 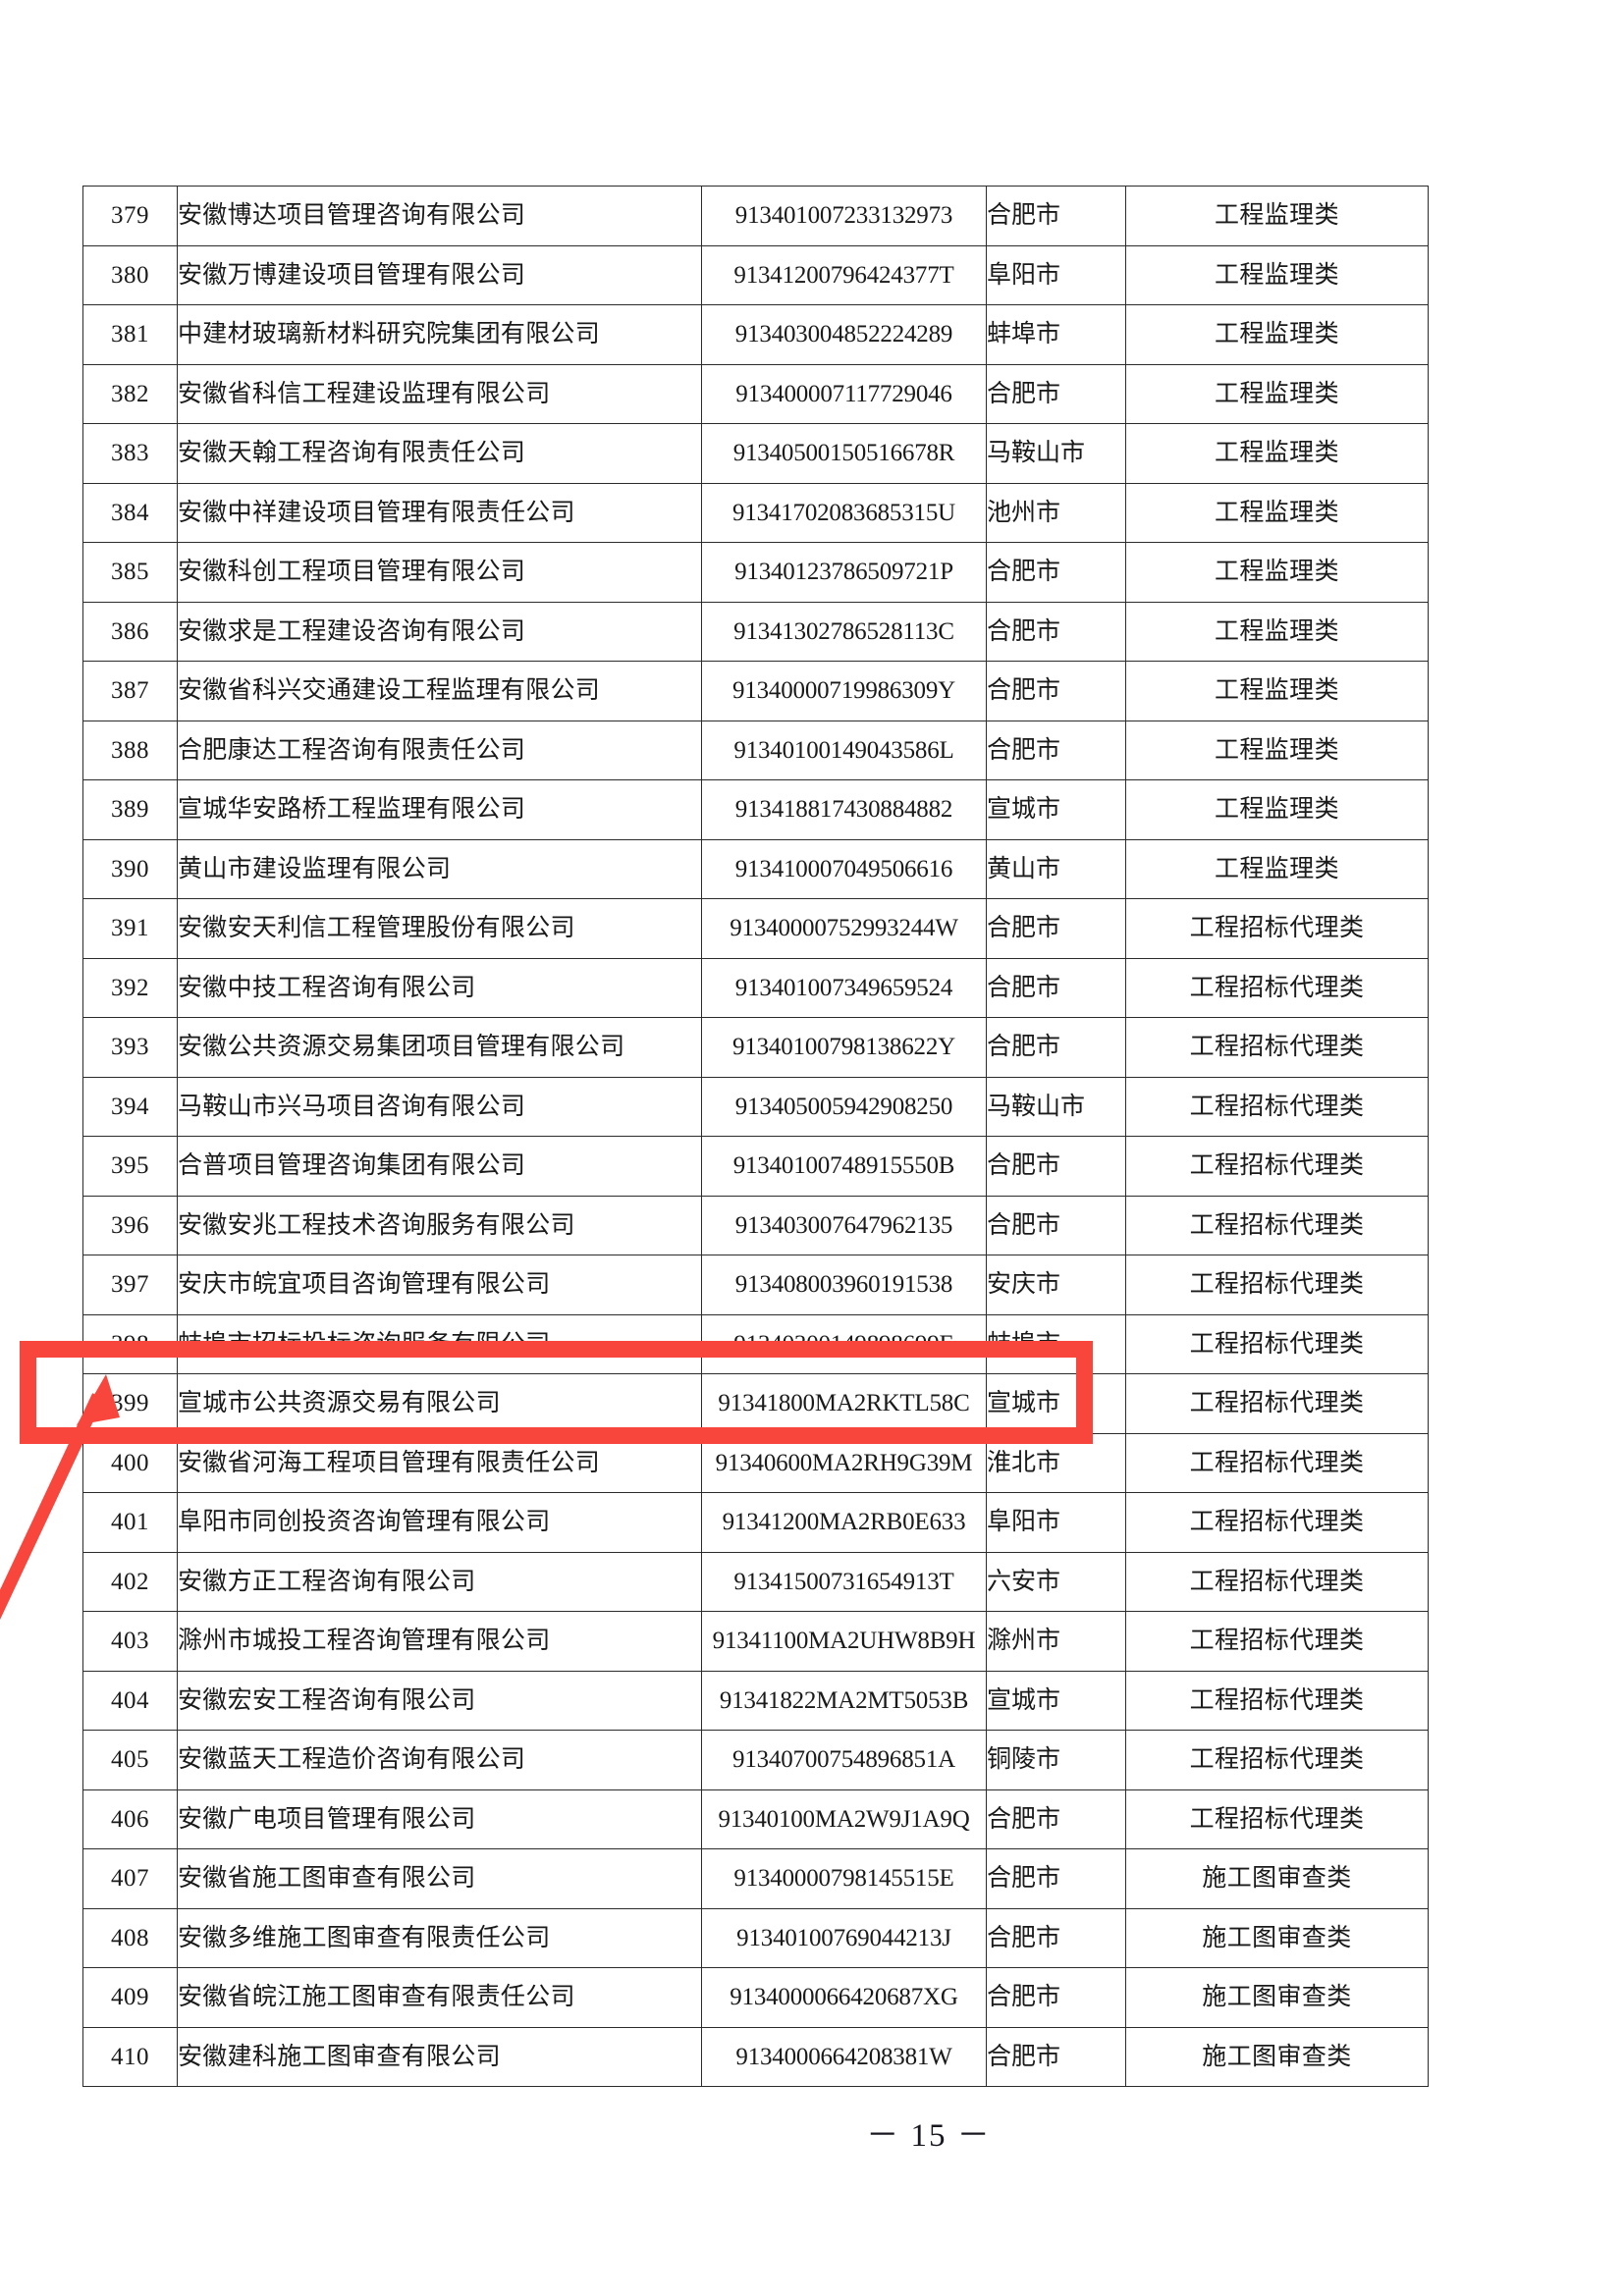 What do you see at coordinates (130, 1285) in the screenshot?
I see `row-index-cell: 397` at bounding box center [130, 1285].